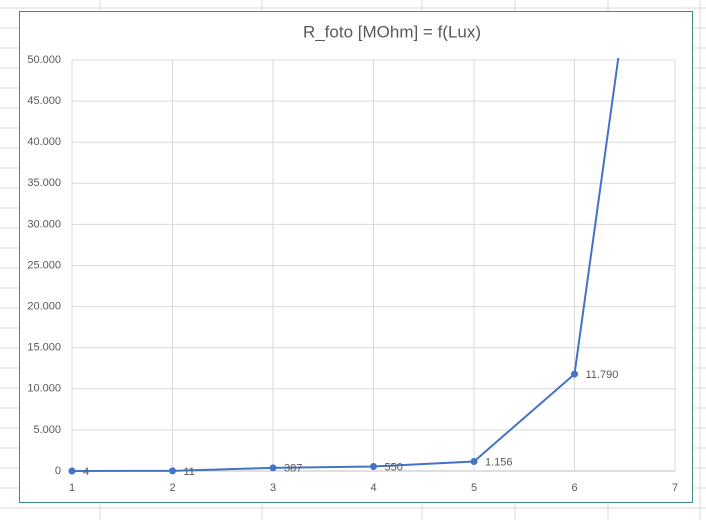  What do you see at coordinates (44, 142) in the screenshot?
I see `y-tick-label: 40.000` at bounding box center [44, 142].